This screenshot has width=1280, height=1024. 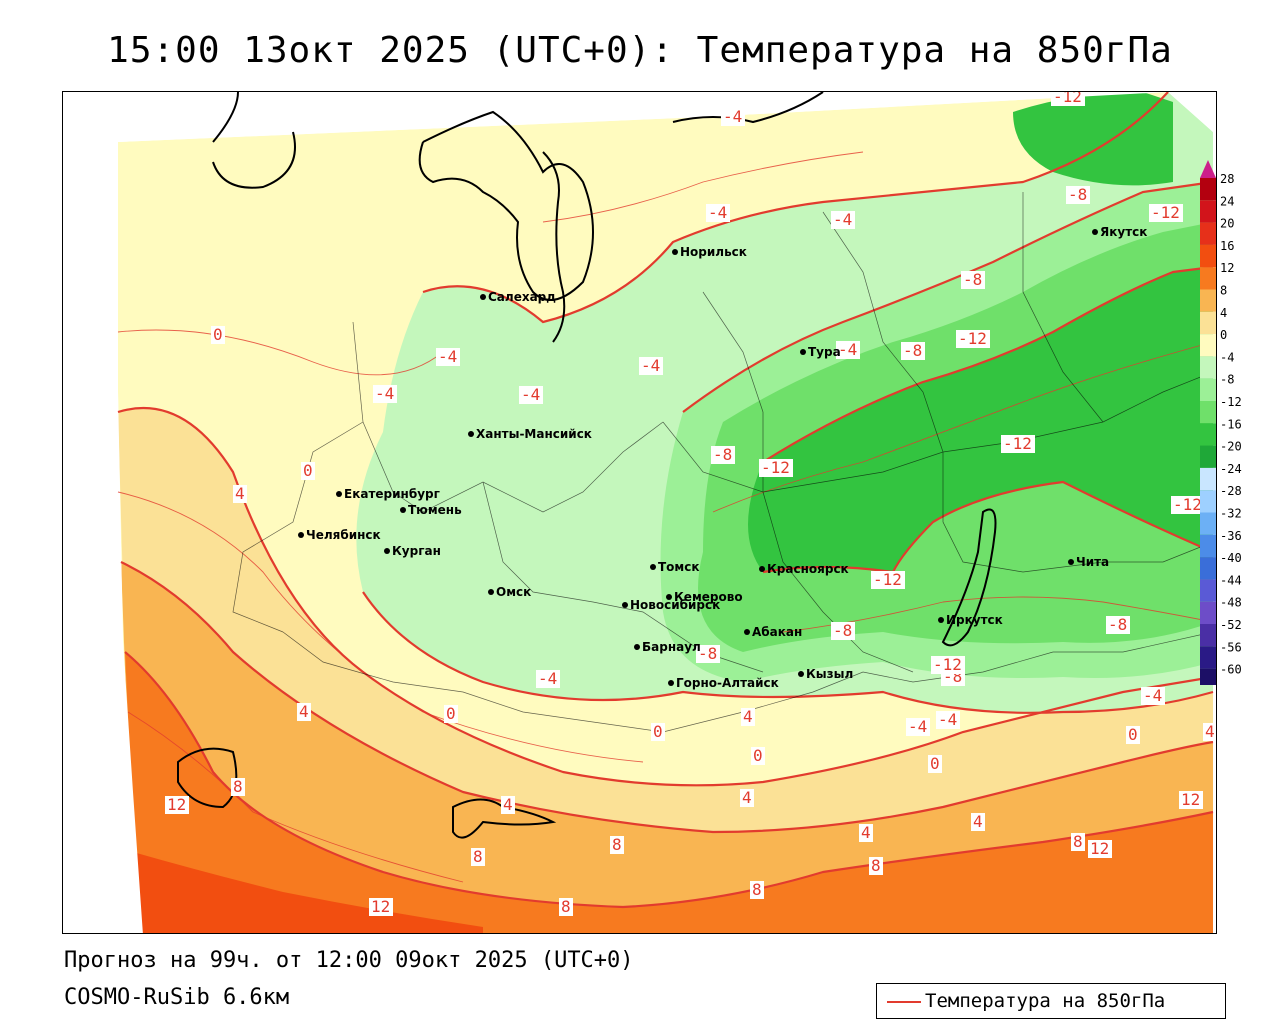 I want to click on scale-tick: -28, so click(x=1231, y=491).